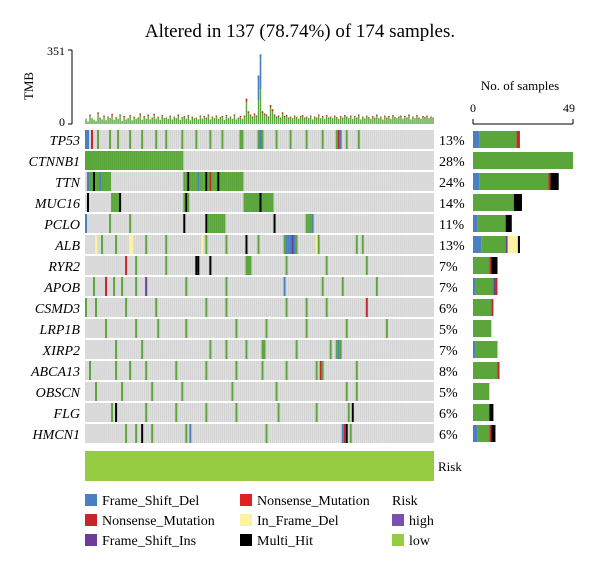  What do you see at coordinates (498, 139) in the screenshot?
I see `sample-count-segment-tp53` at bounding box center [498, 139].